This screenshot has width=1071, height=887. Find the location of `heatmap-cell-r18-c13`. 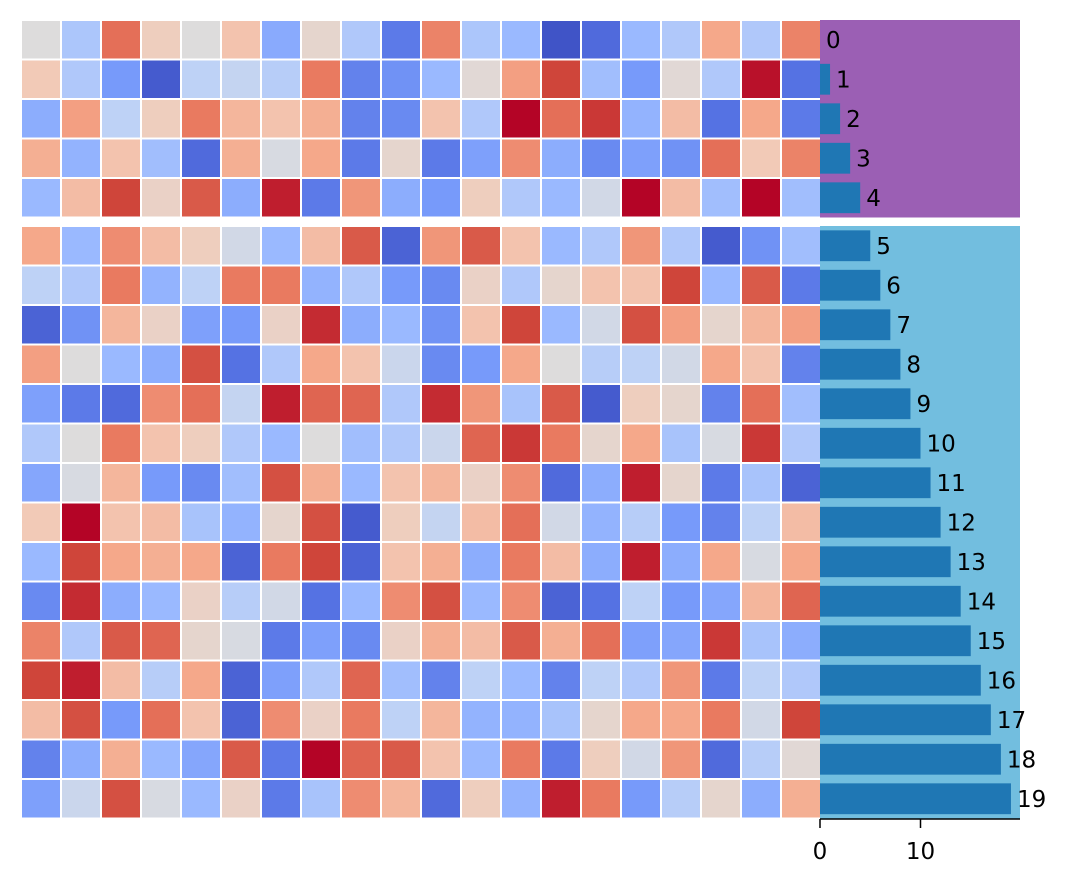

heatmap-cell-r18-c13 is located at coordinates (561, 759).